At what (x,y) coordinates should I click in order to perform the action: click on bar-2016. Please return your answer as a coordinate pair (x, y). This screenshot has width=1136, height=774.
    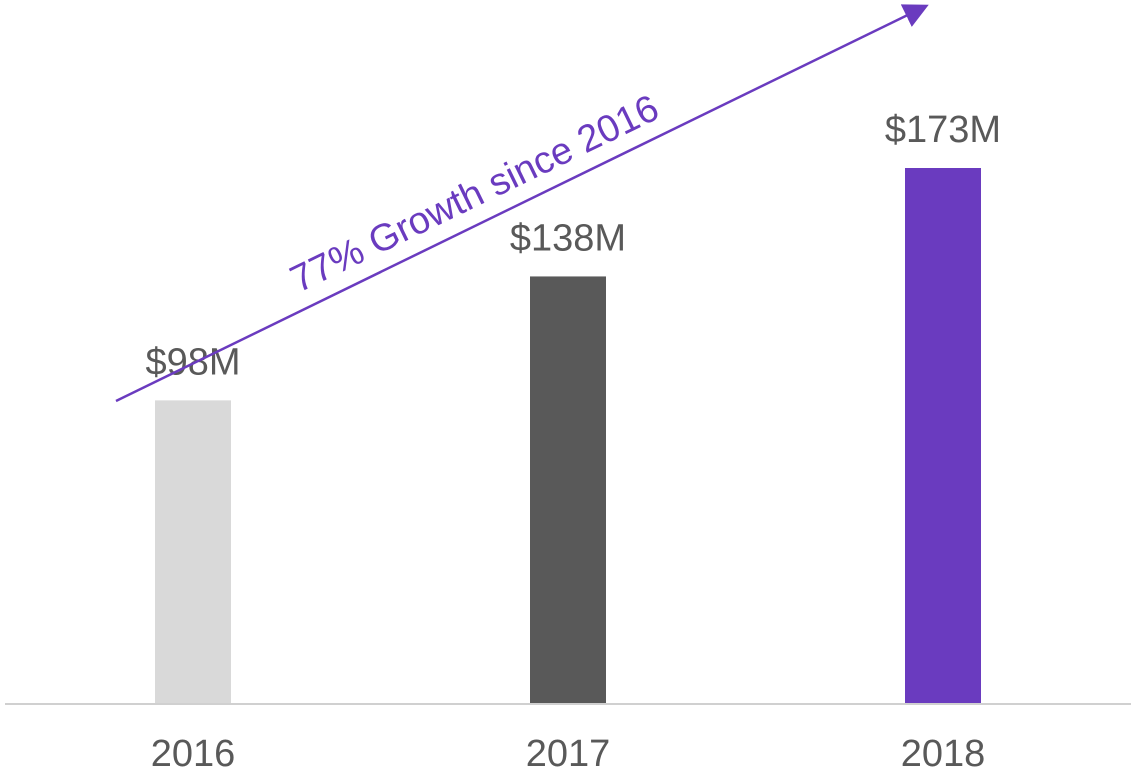
    Looking at the image, I should click on (193, 552).